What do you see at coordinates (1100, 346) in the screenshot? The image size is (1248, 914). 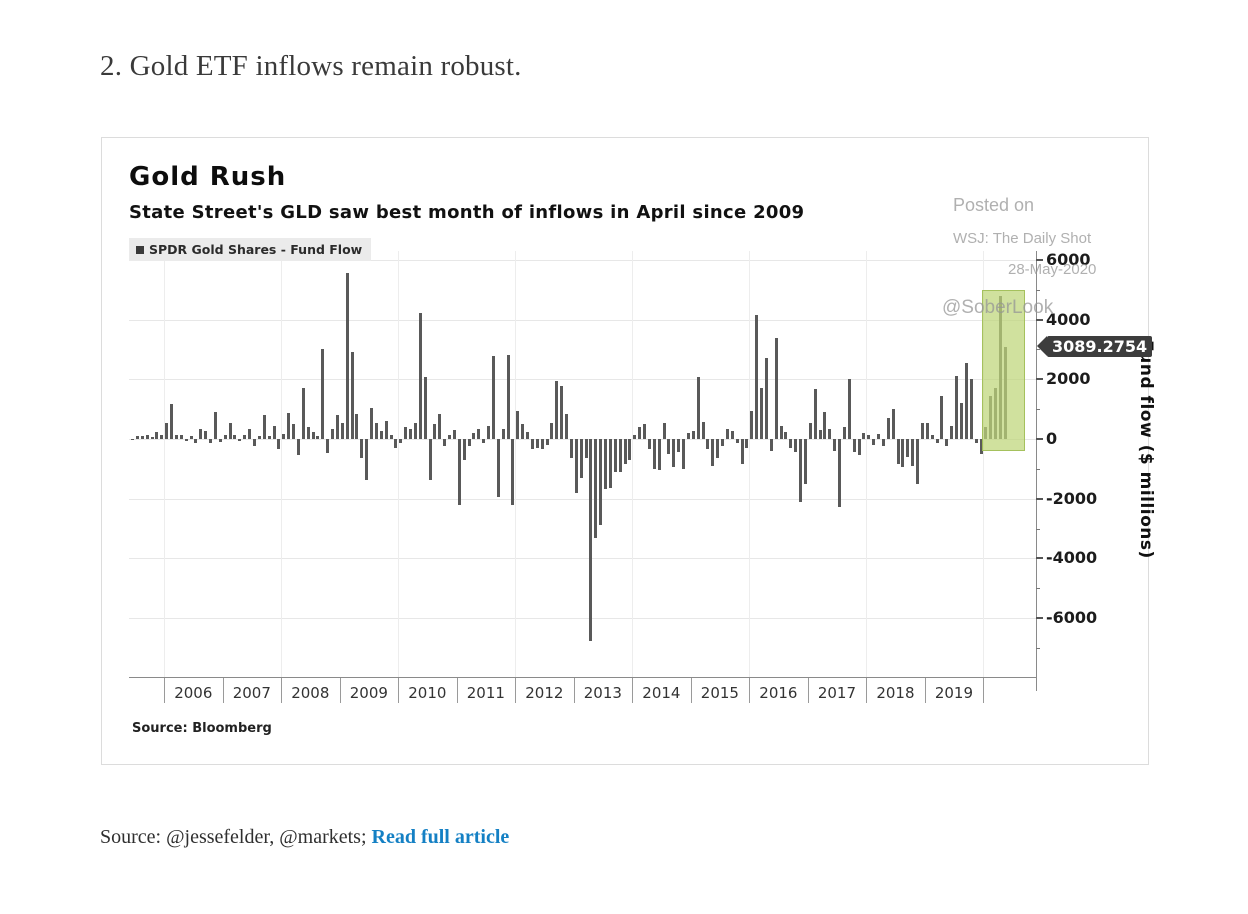 I see `last-value-label: 3089.2754` at bounding box center [1100, 346].